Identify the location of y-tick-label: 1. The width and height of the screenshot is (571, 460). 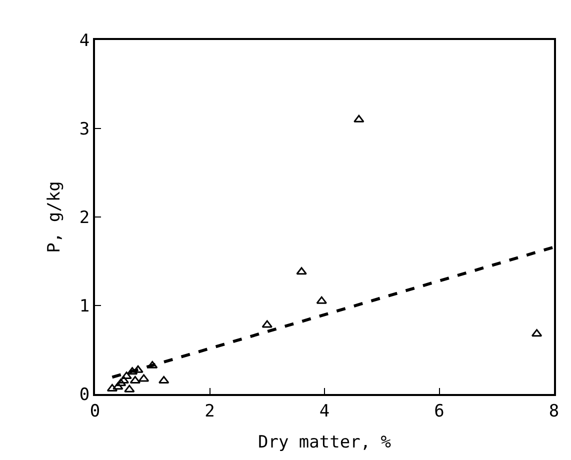
(84, 306).